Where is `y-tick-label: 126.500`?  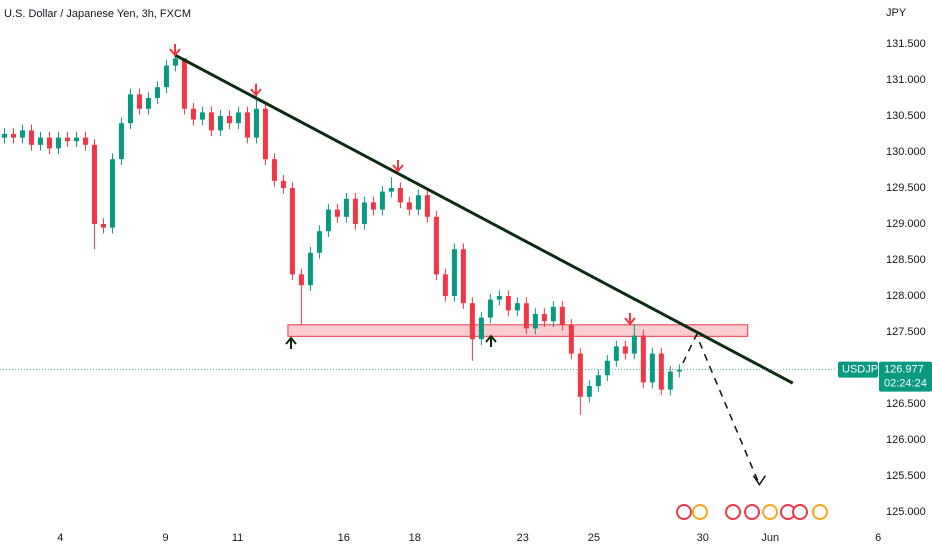
y-tick-label: 126.500 is located at coordinates (906, 404).